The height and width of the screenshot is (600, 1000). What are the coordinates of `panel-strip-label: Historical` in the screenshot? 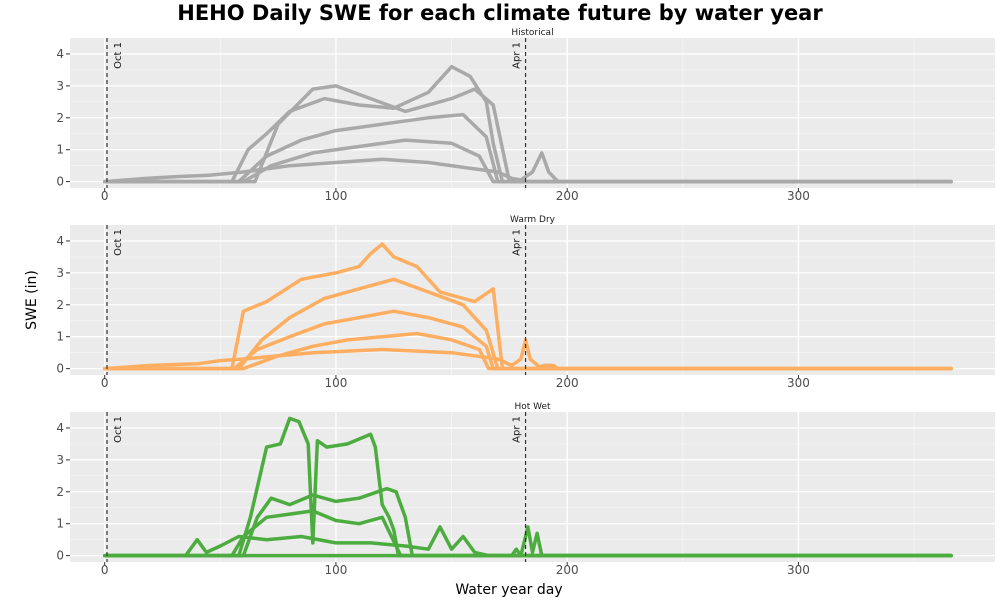 It's located at (532, 33).